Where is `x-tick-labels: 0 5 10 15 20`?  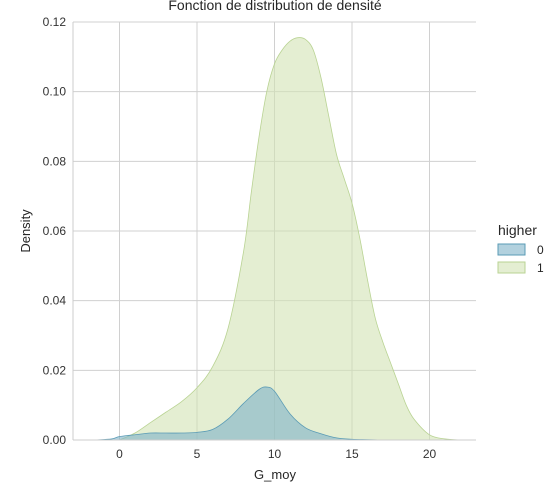 x-tick-labels: 0 5 10 15 20 is located at coordinates (276, 454).